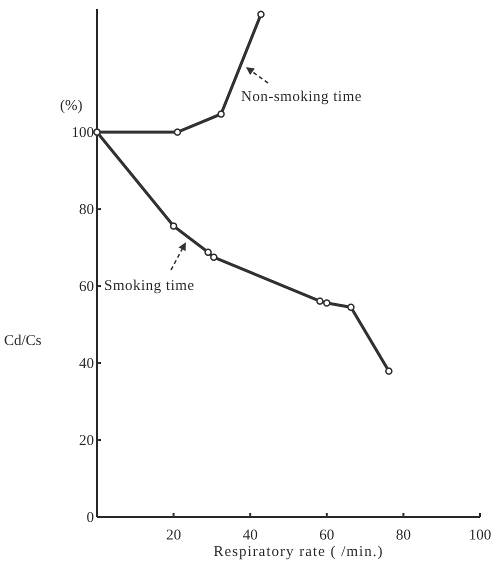  Describe the element at coordinates (83, 132) in the screenshot. I see `y-tick-label: 100` at that location.